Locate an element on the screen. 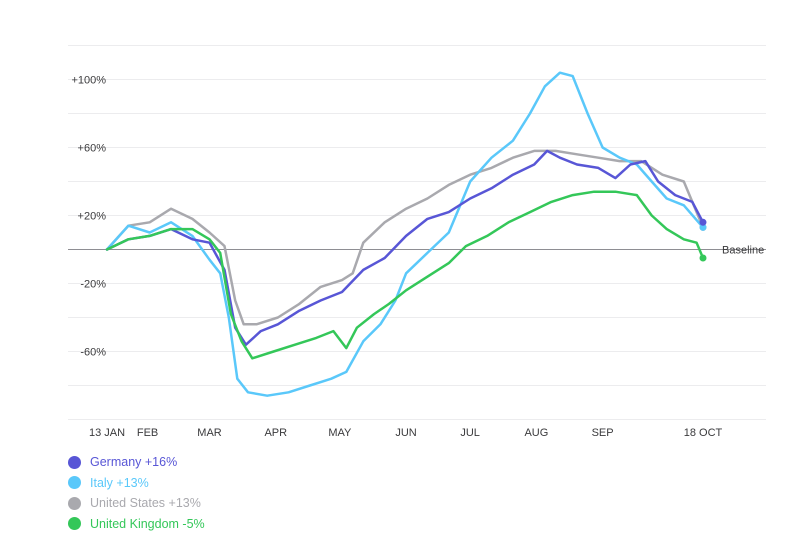 The height and width of the screenshot is (552, 800). x-tick-label: JUN is located at coordinates (405, 433).